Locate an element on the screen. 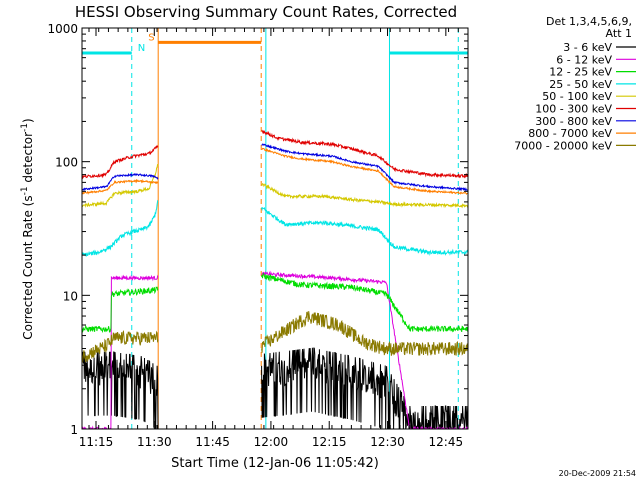  legend-header-line-1: Det 1,3,4,5,6,9, is located at coordinates (589, 21).